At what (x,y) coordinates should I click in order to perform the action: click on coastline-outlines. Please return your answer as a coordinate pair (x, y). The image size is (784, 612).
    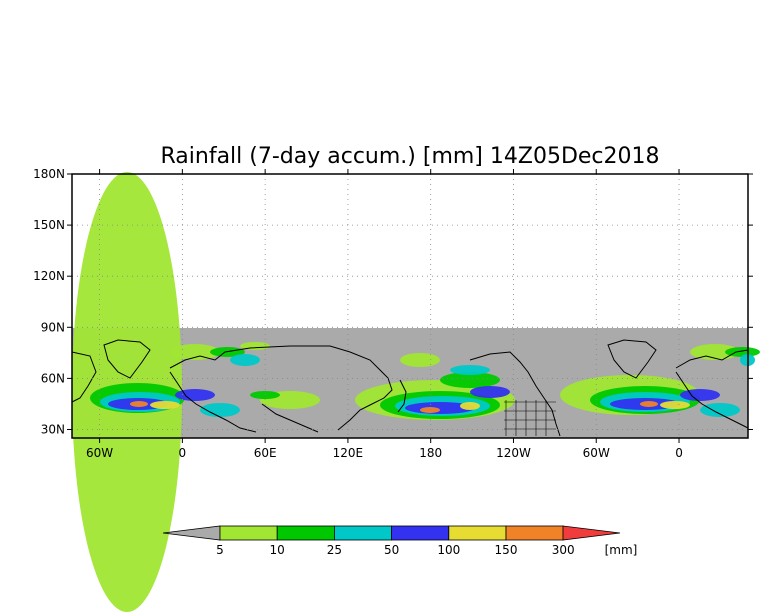
    Looking at the image, I should click on (410, 388).